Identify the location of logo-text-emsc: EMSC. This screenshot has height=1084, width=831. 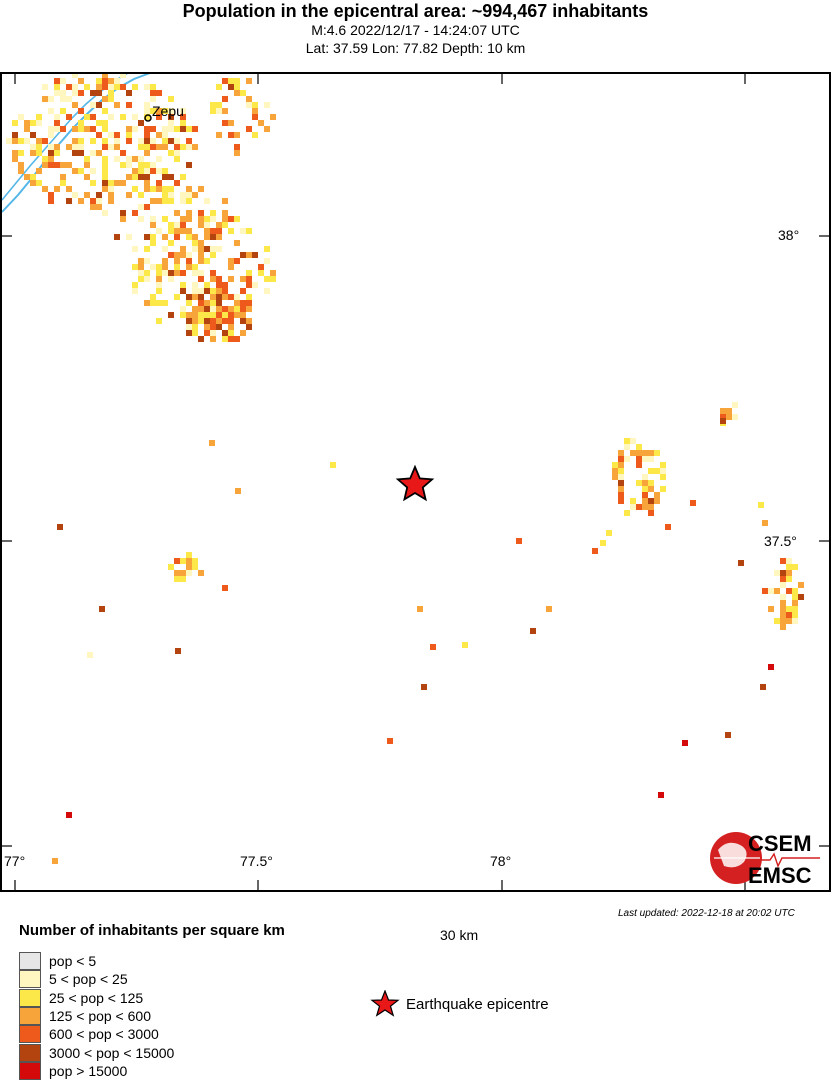
(780, 875).